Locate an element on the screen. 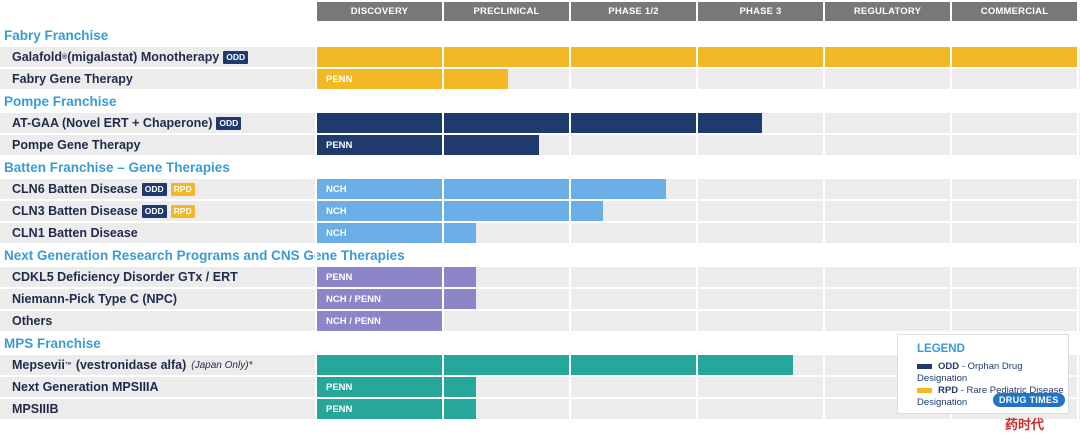 This screenshot has width=1080, height=442. phase-header: PHASE 3 is located at coordinates (760, 11).